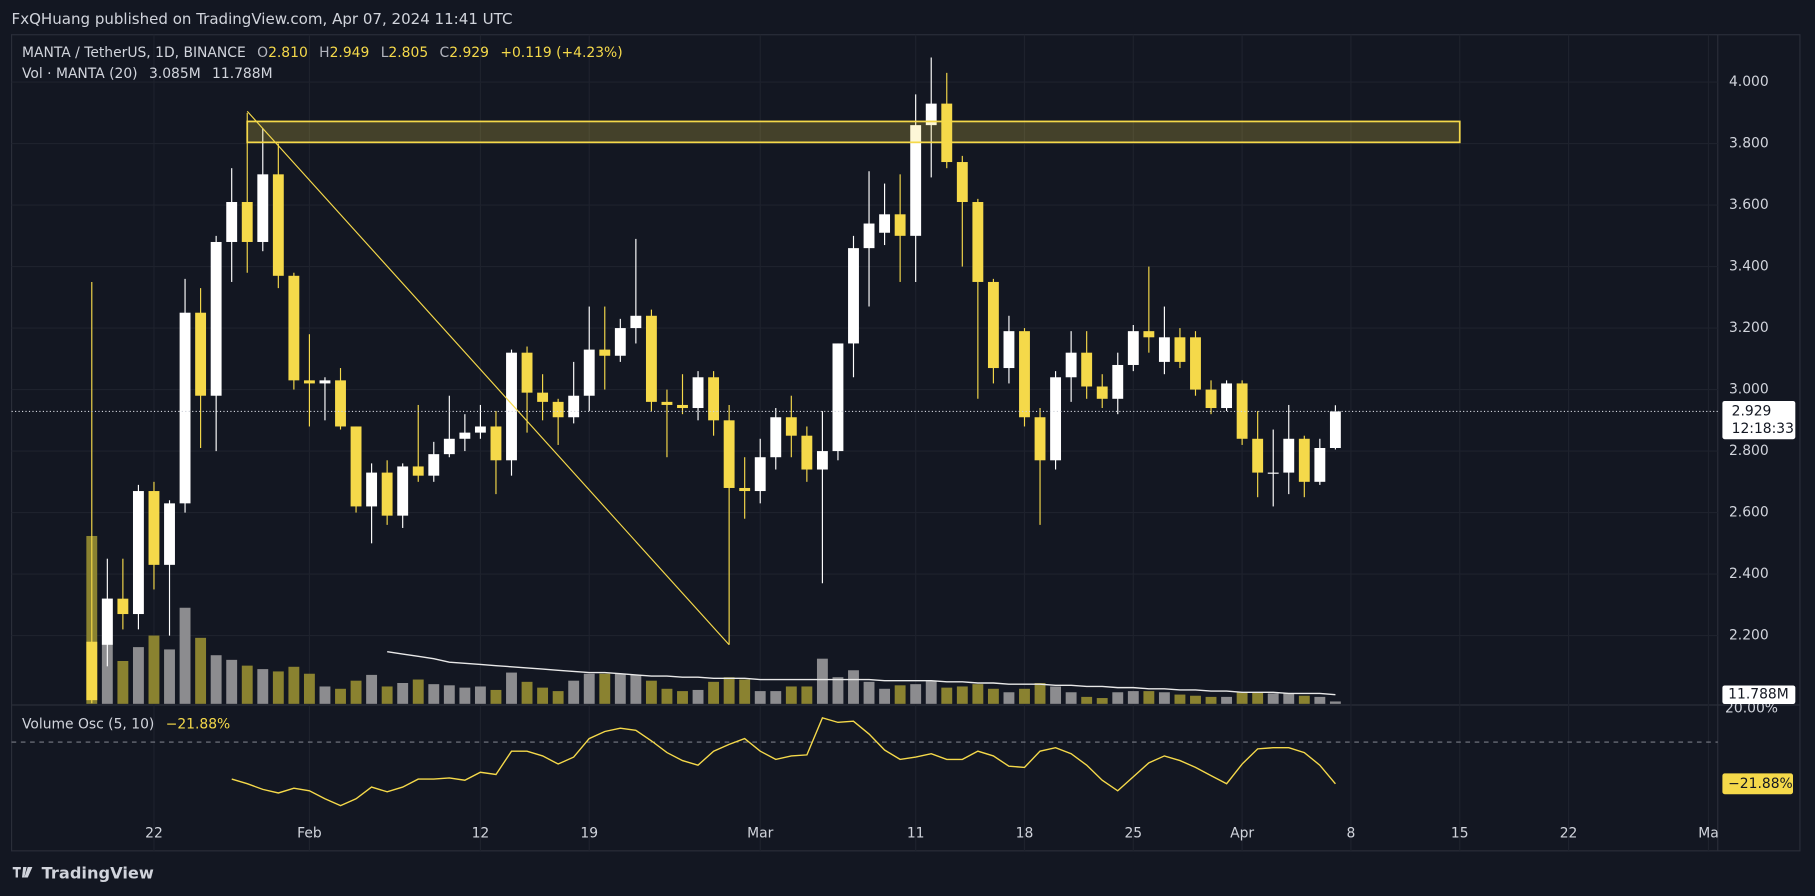 This screenshot has height=896, width=1815. I want to click on ohlc-value: 2.929, so click(469, 53).